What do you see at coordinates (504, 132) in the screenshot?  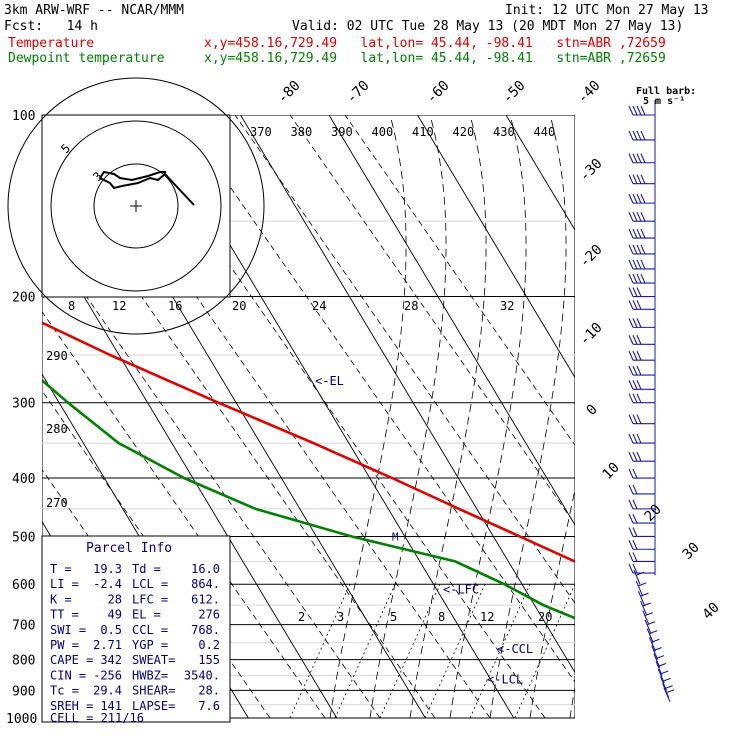 I see `theta-e-label: 430` at bounding box center [504, 132].